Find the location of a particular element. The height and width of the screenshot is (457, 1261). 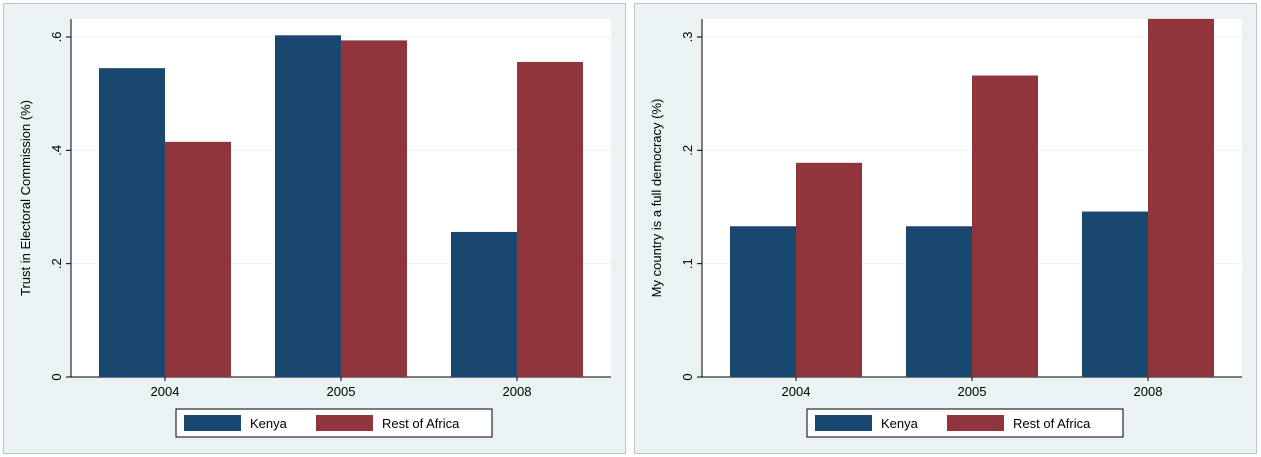

y-tick-label: .3 is located at coordinates (687, 37).